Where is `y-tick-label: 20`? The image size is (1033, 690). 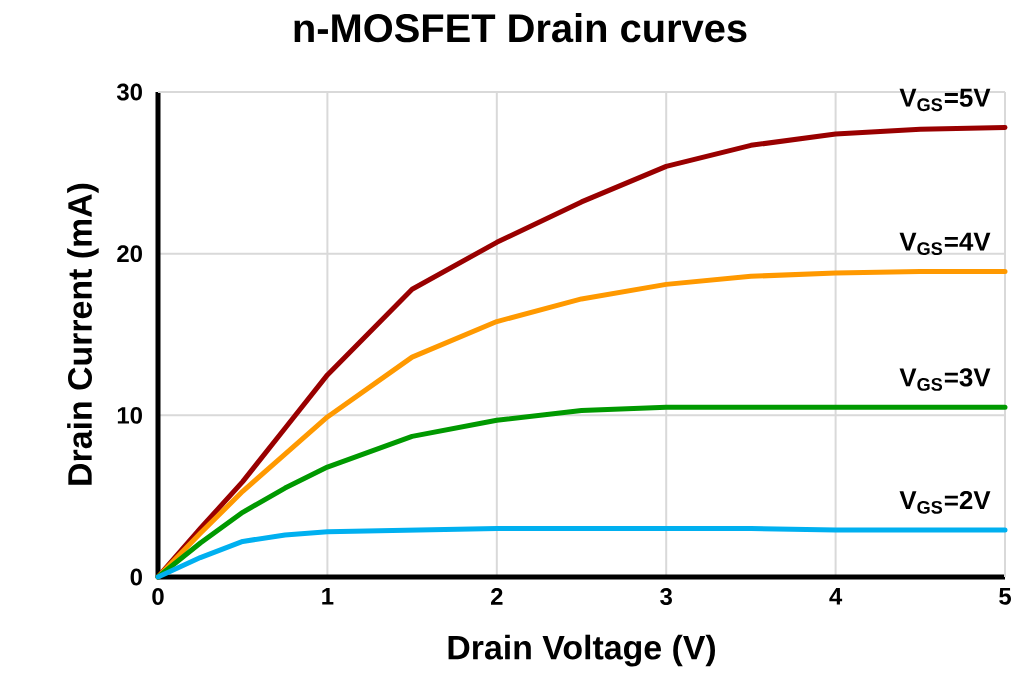 y-tick-label: 20 is located at coordinates (129, 254).